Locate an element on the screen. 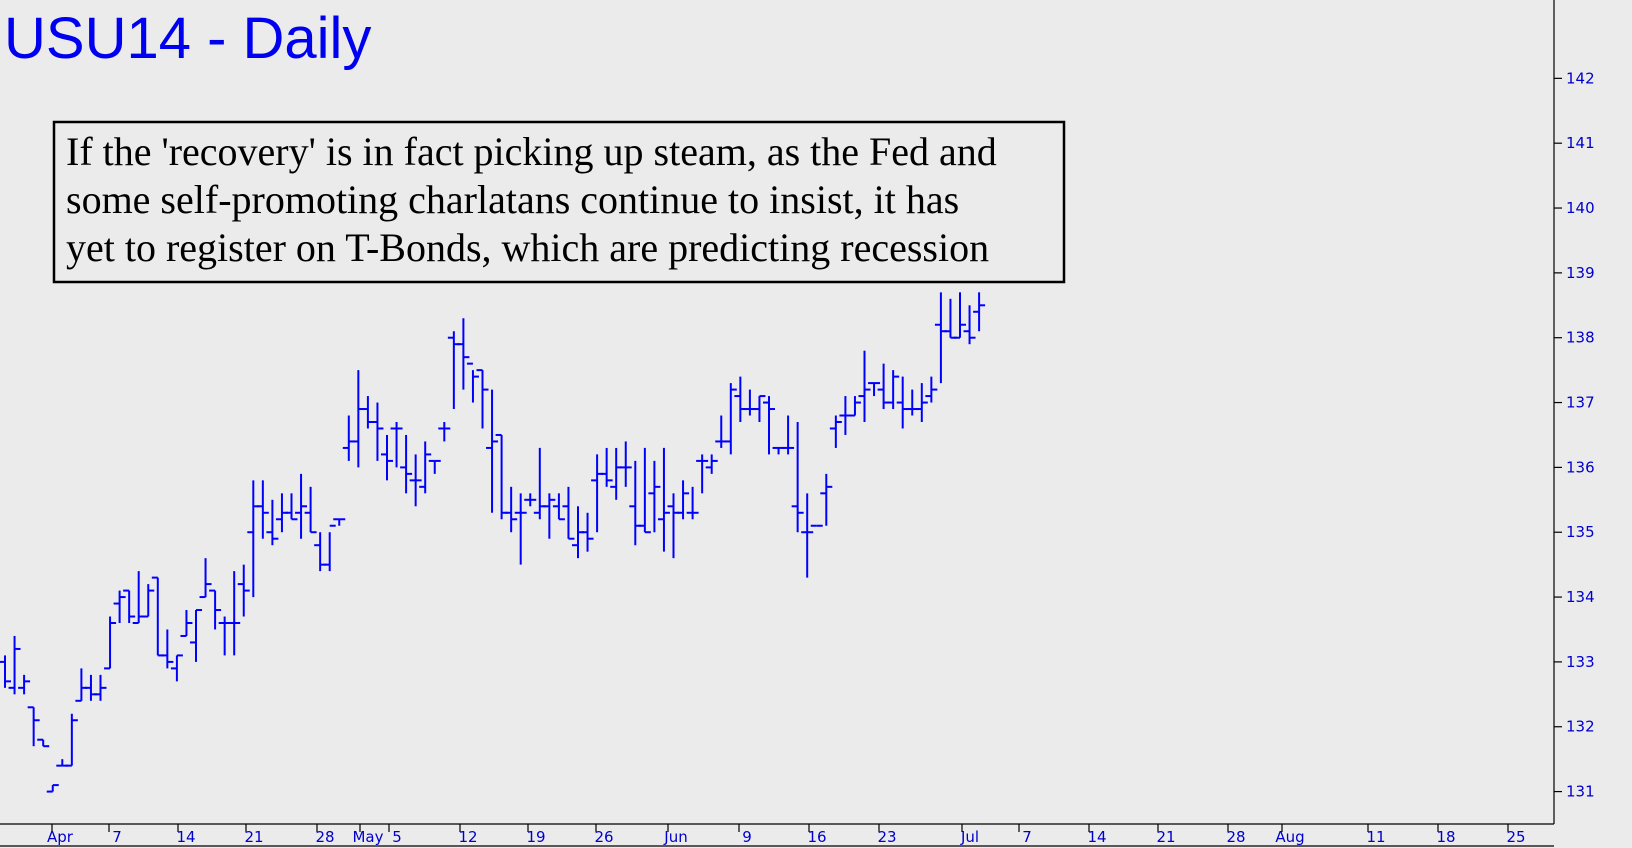 This screenshot has width=1632, height=848. y-tick-label: 133 is located at coordinates (1580, 662).